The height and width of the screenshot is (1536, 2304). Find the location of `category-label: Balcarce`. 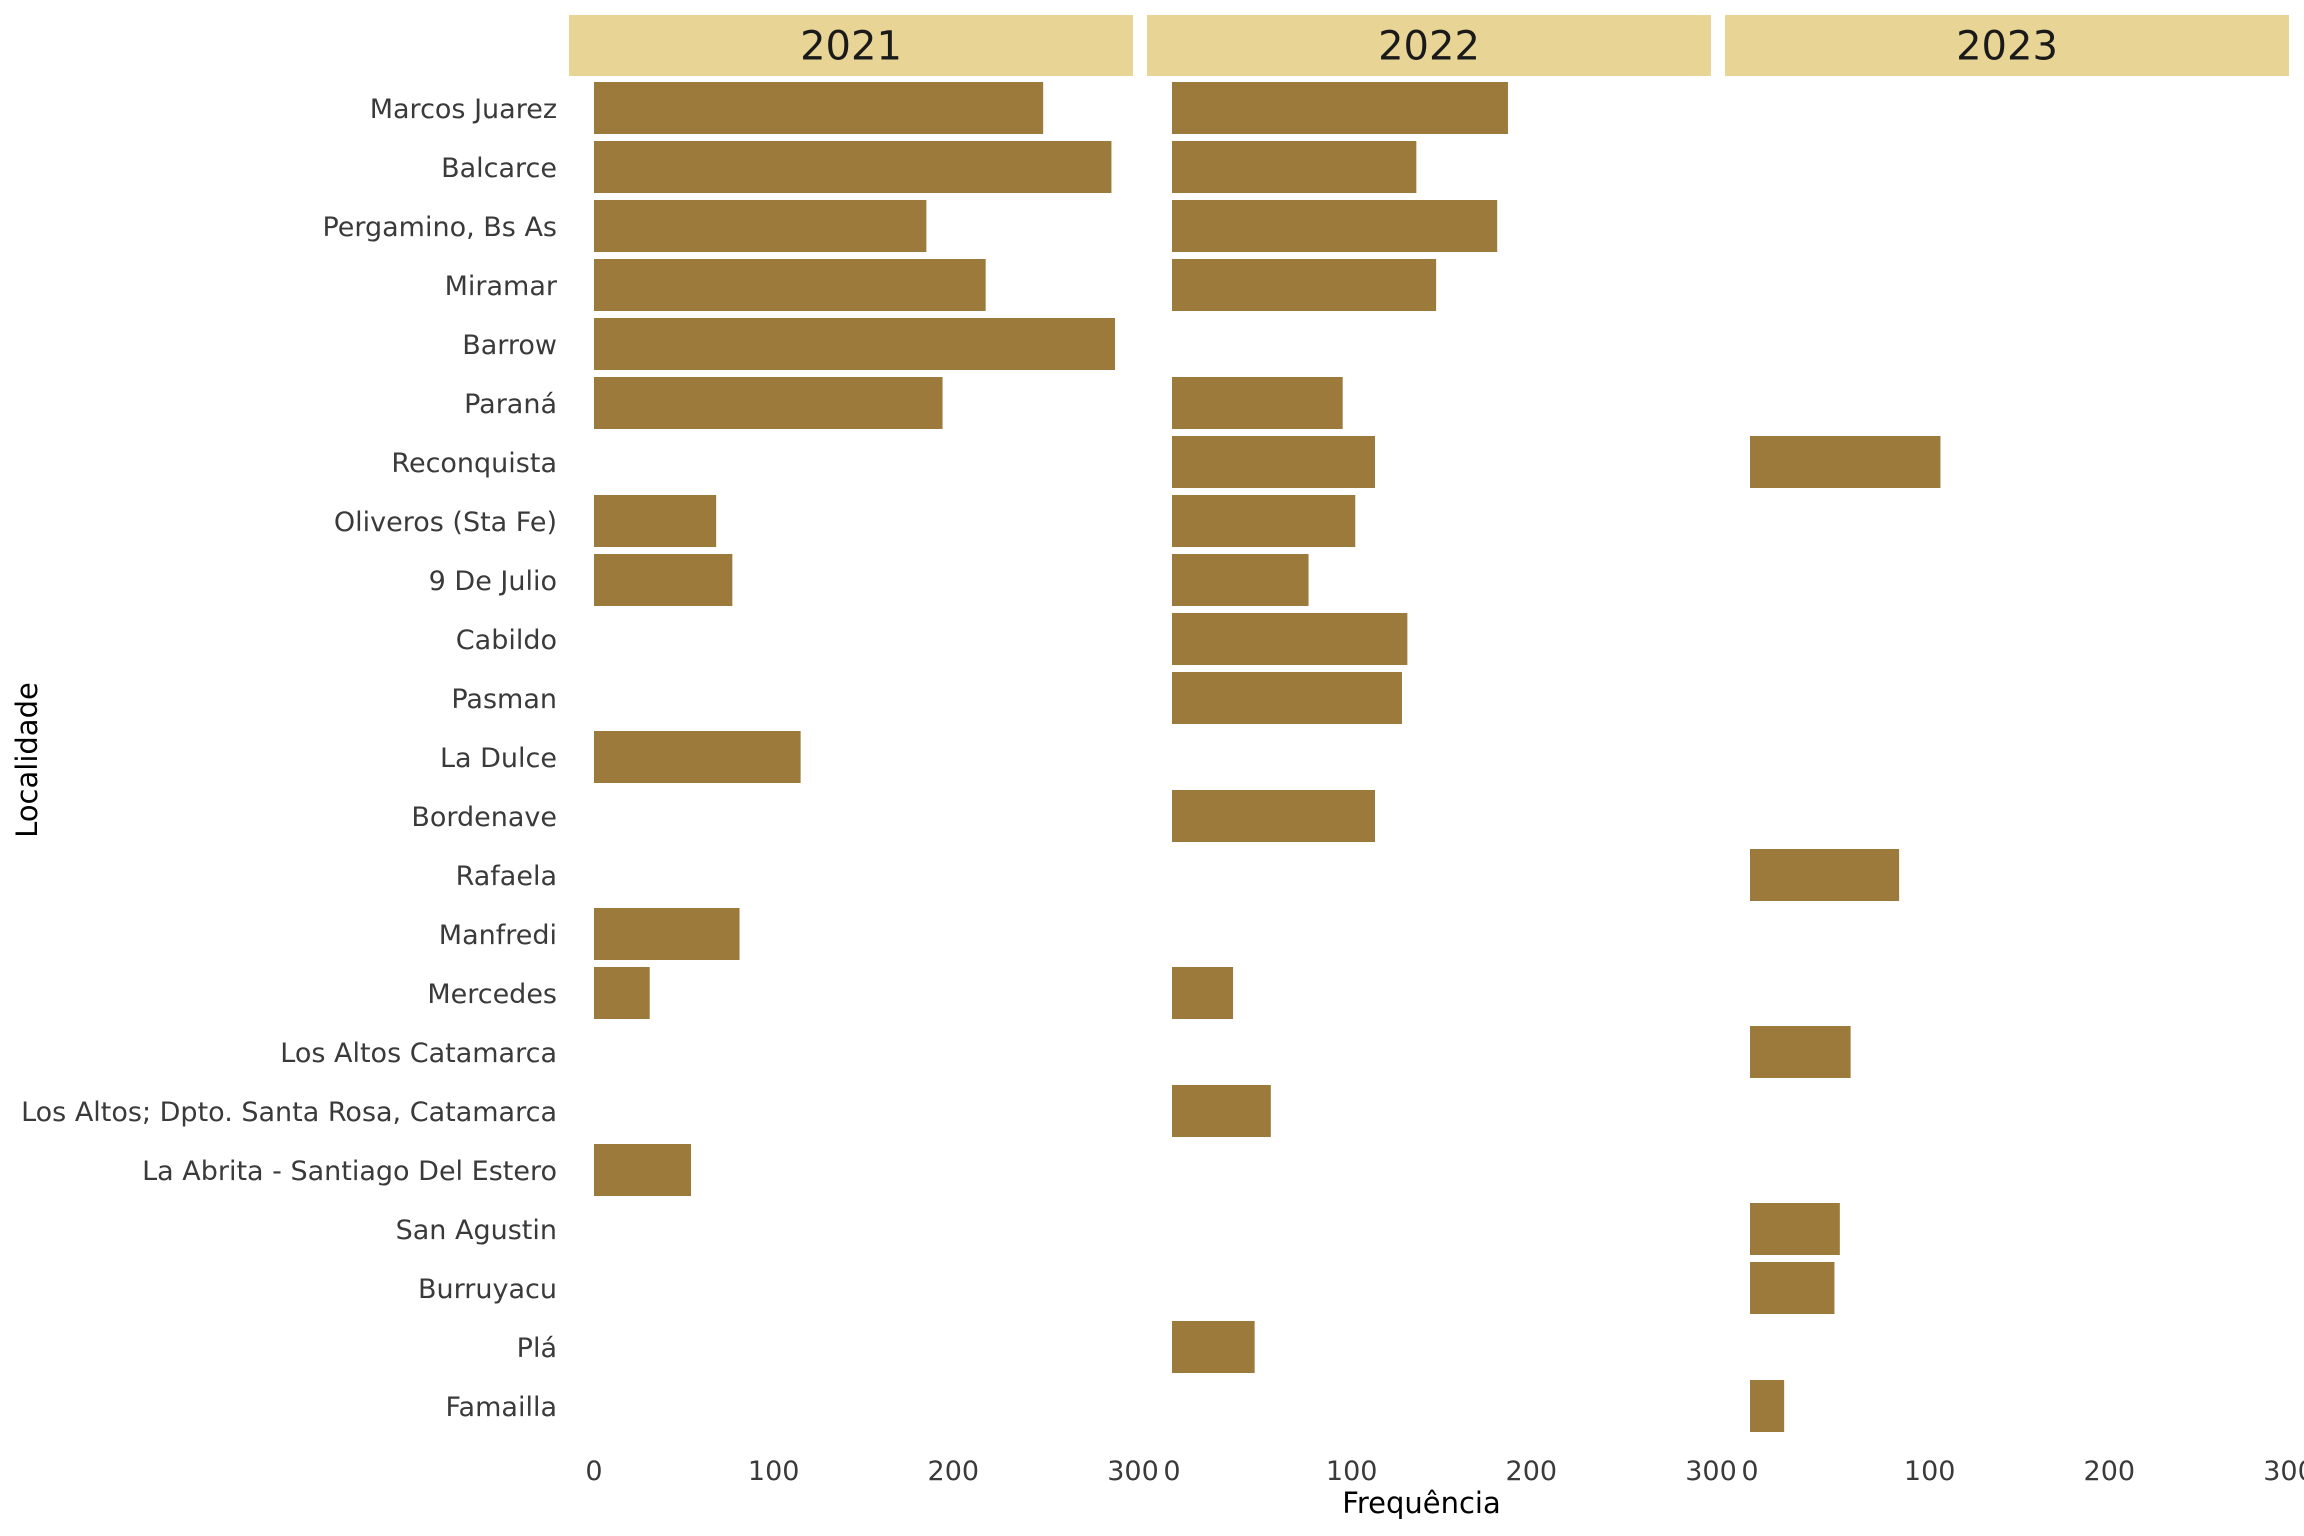

category-label: Balcarce is located at coordinates (499, 168).